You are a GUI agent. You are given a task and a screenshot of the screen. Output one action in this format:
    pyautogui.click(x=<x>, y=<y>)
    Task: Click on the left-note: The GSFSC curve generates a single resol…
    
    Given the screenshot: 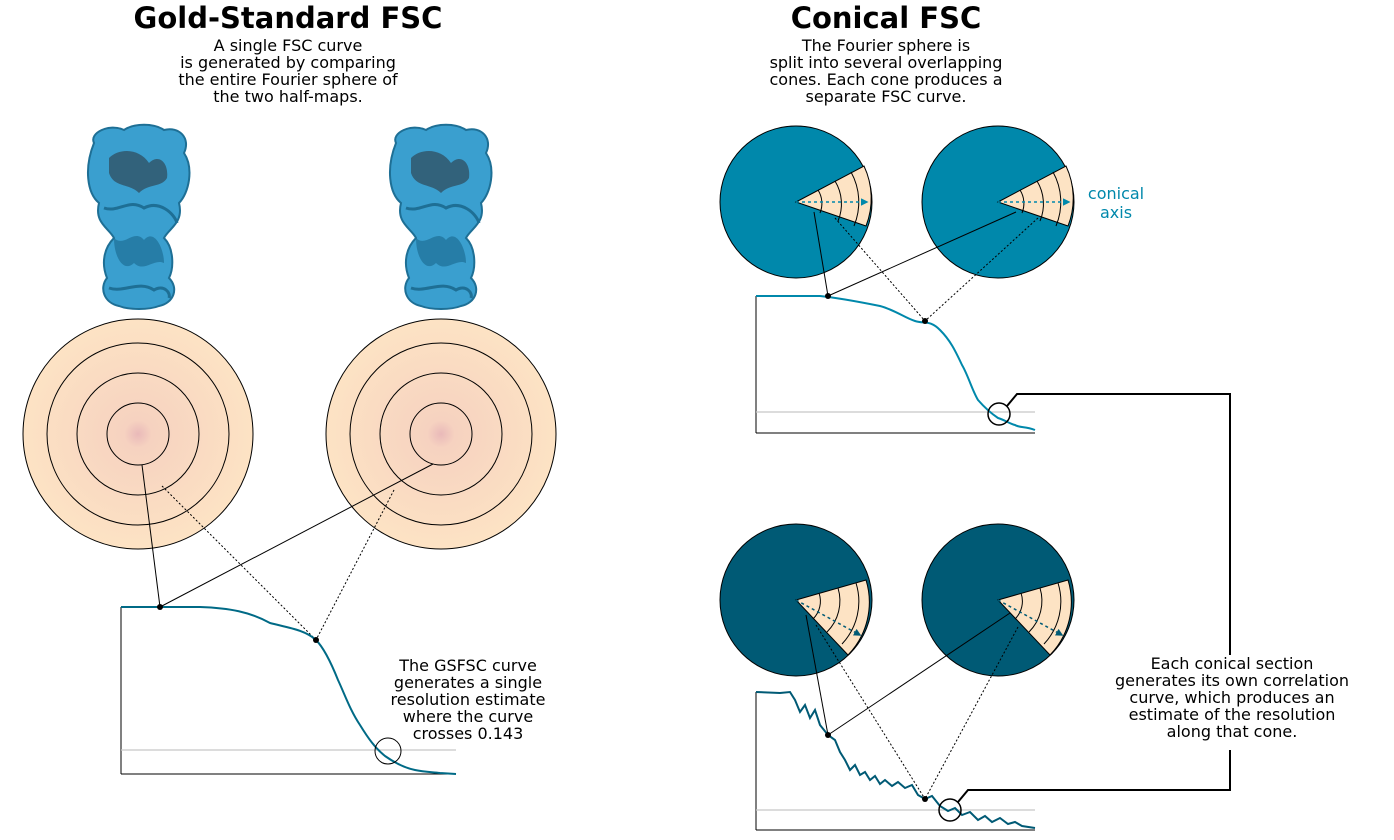 What is the action you would take?
    pyautogui.click(x=468, y=699)
    